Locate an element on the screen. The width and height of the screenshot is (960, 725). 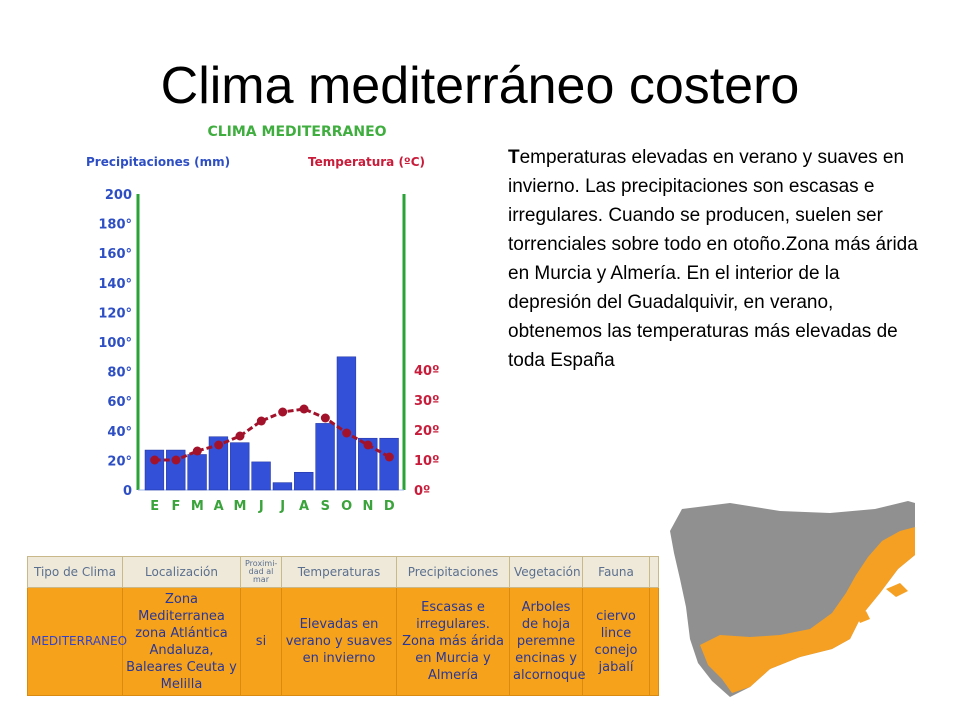
left-axis-tick-label: 20° is located at coordinates (119, 461).